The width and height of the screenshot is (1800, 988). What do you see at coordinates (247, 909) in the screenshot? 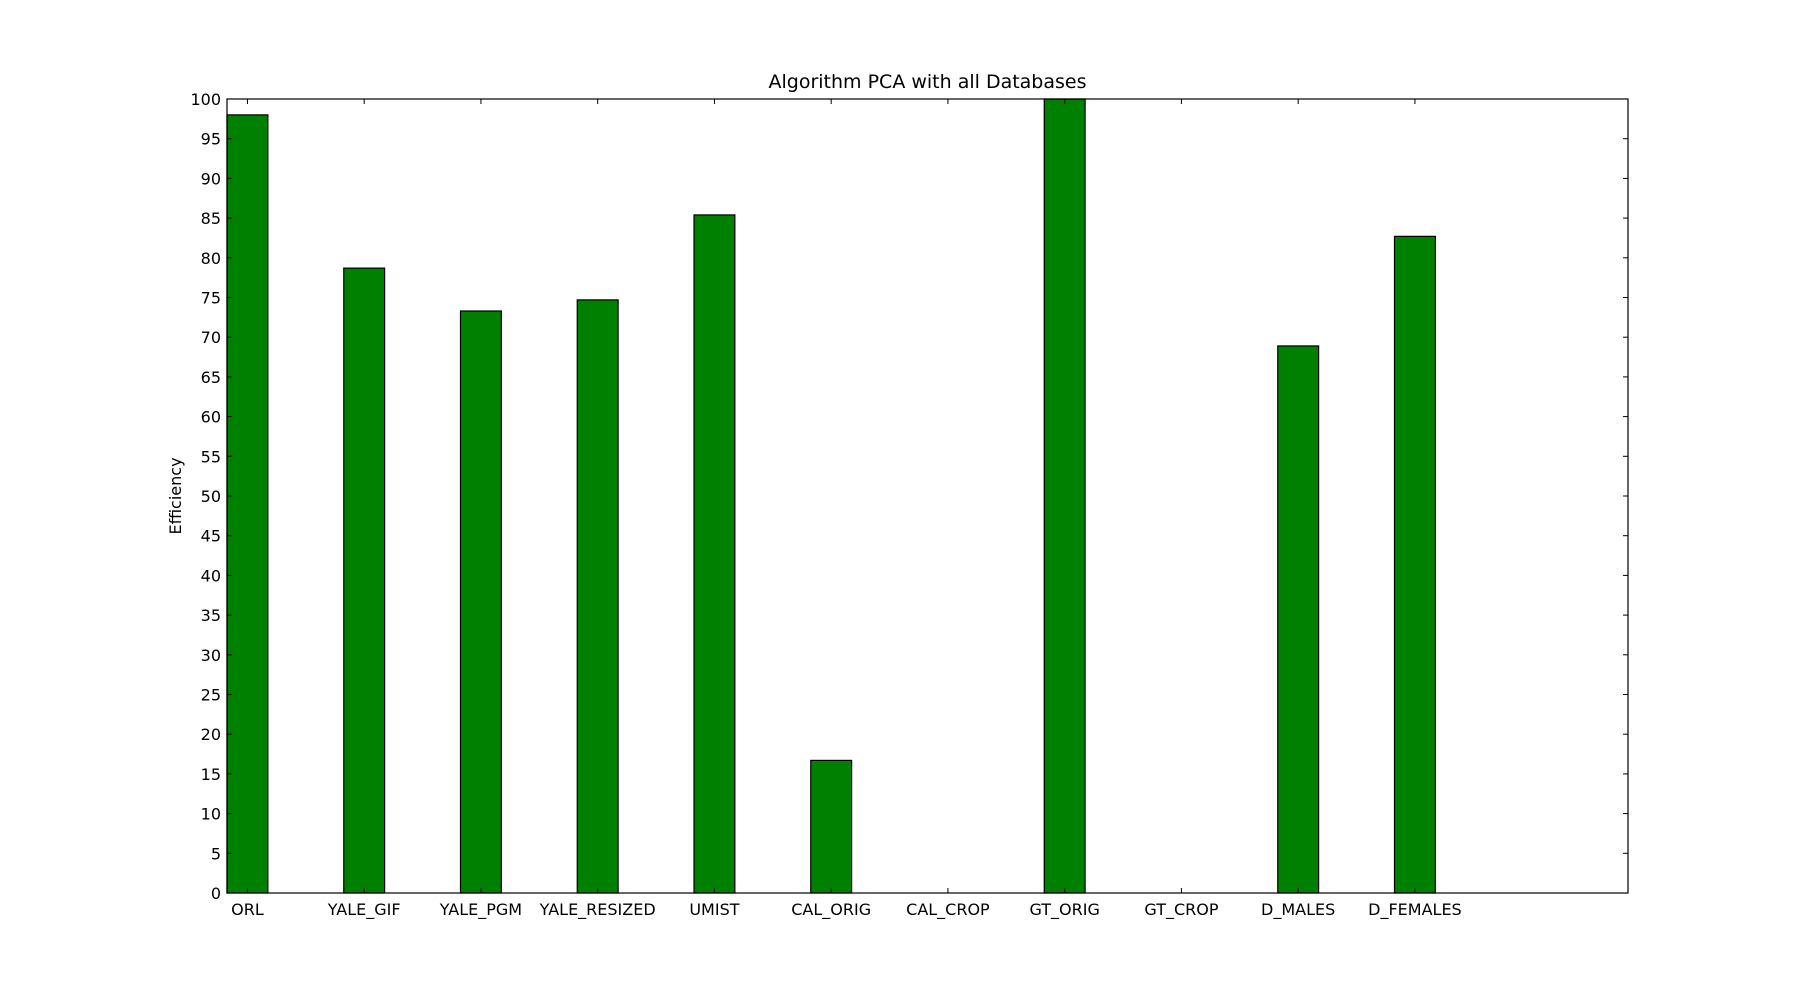
I see `x-tick-label: ORL` at bounding box center [247, 909].